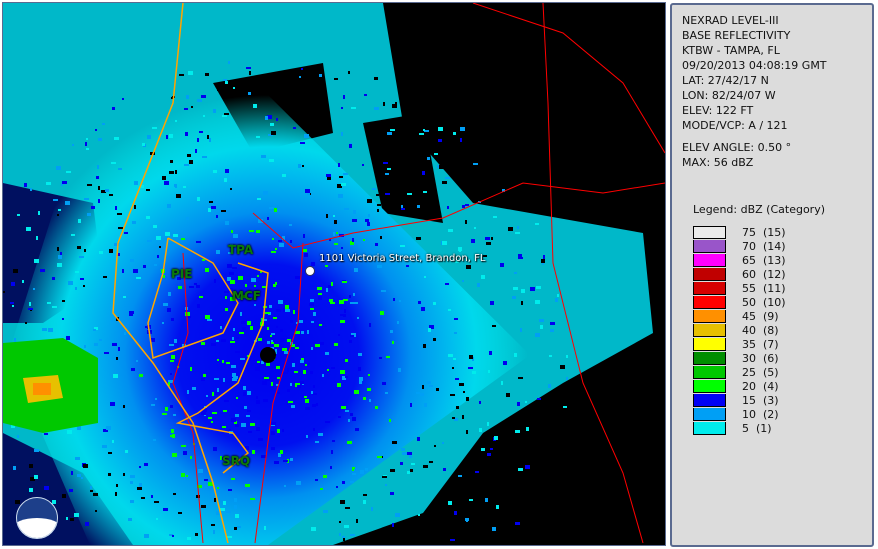 Image resolution: width=878 pixels, height=549 pixels. I want to click on legend-item: 60 (12), so click(739, 274).